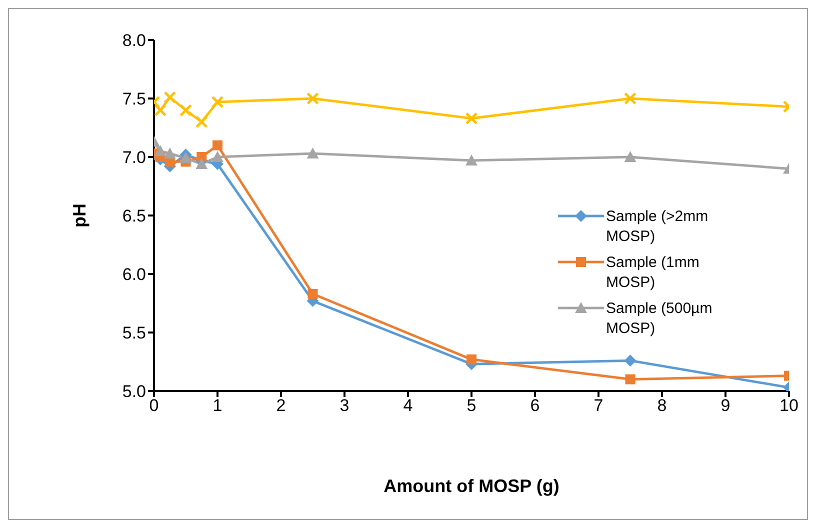  Describe the element at coordinates (281, 406) in the screenshot. I see `x-tick-label: 2` at that location.